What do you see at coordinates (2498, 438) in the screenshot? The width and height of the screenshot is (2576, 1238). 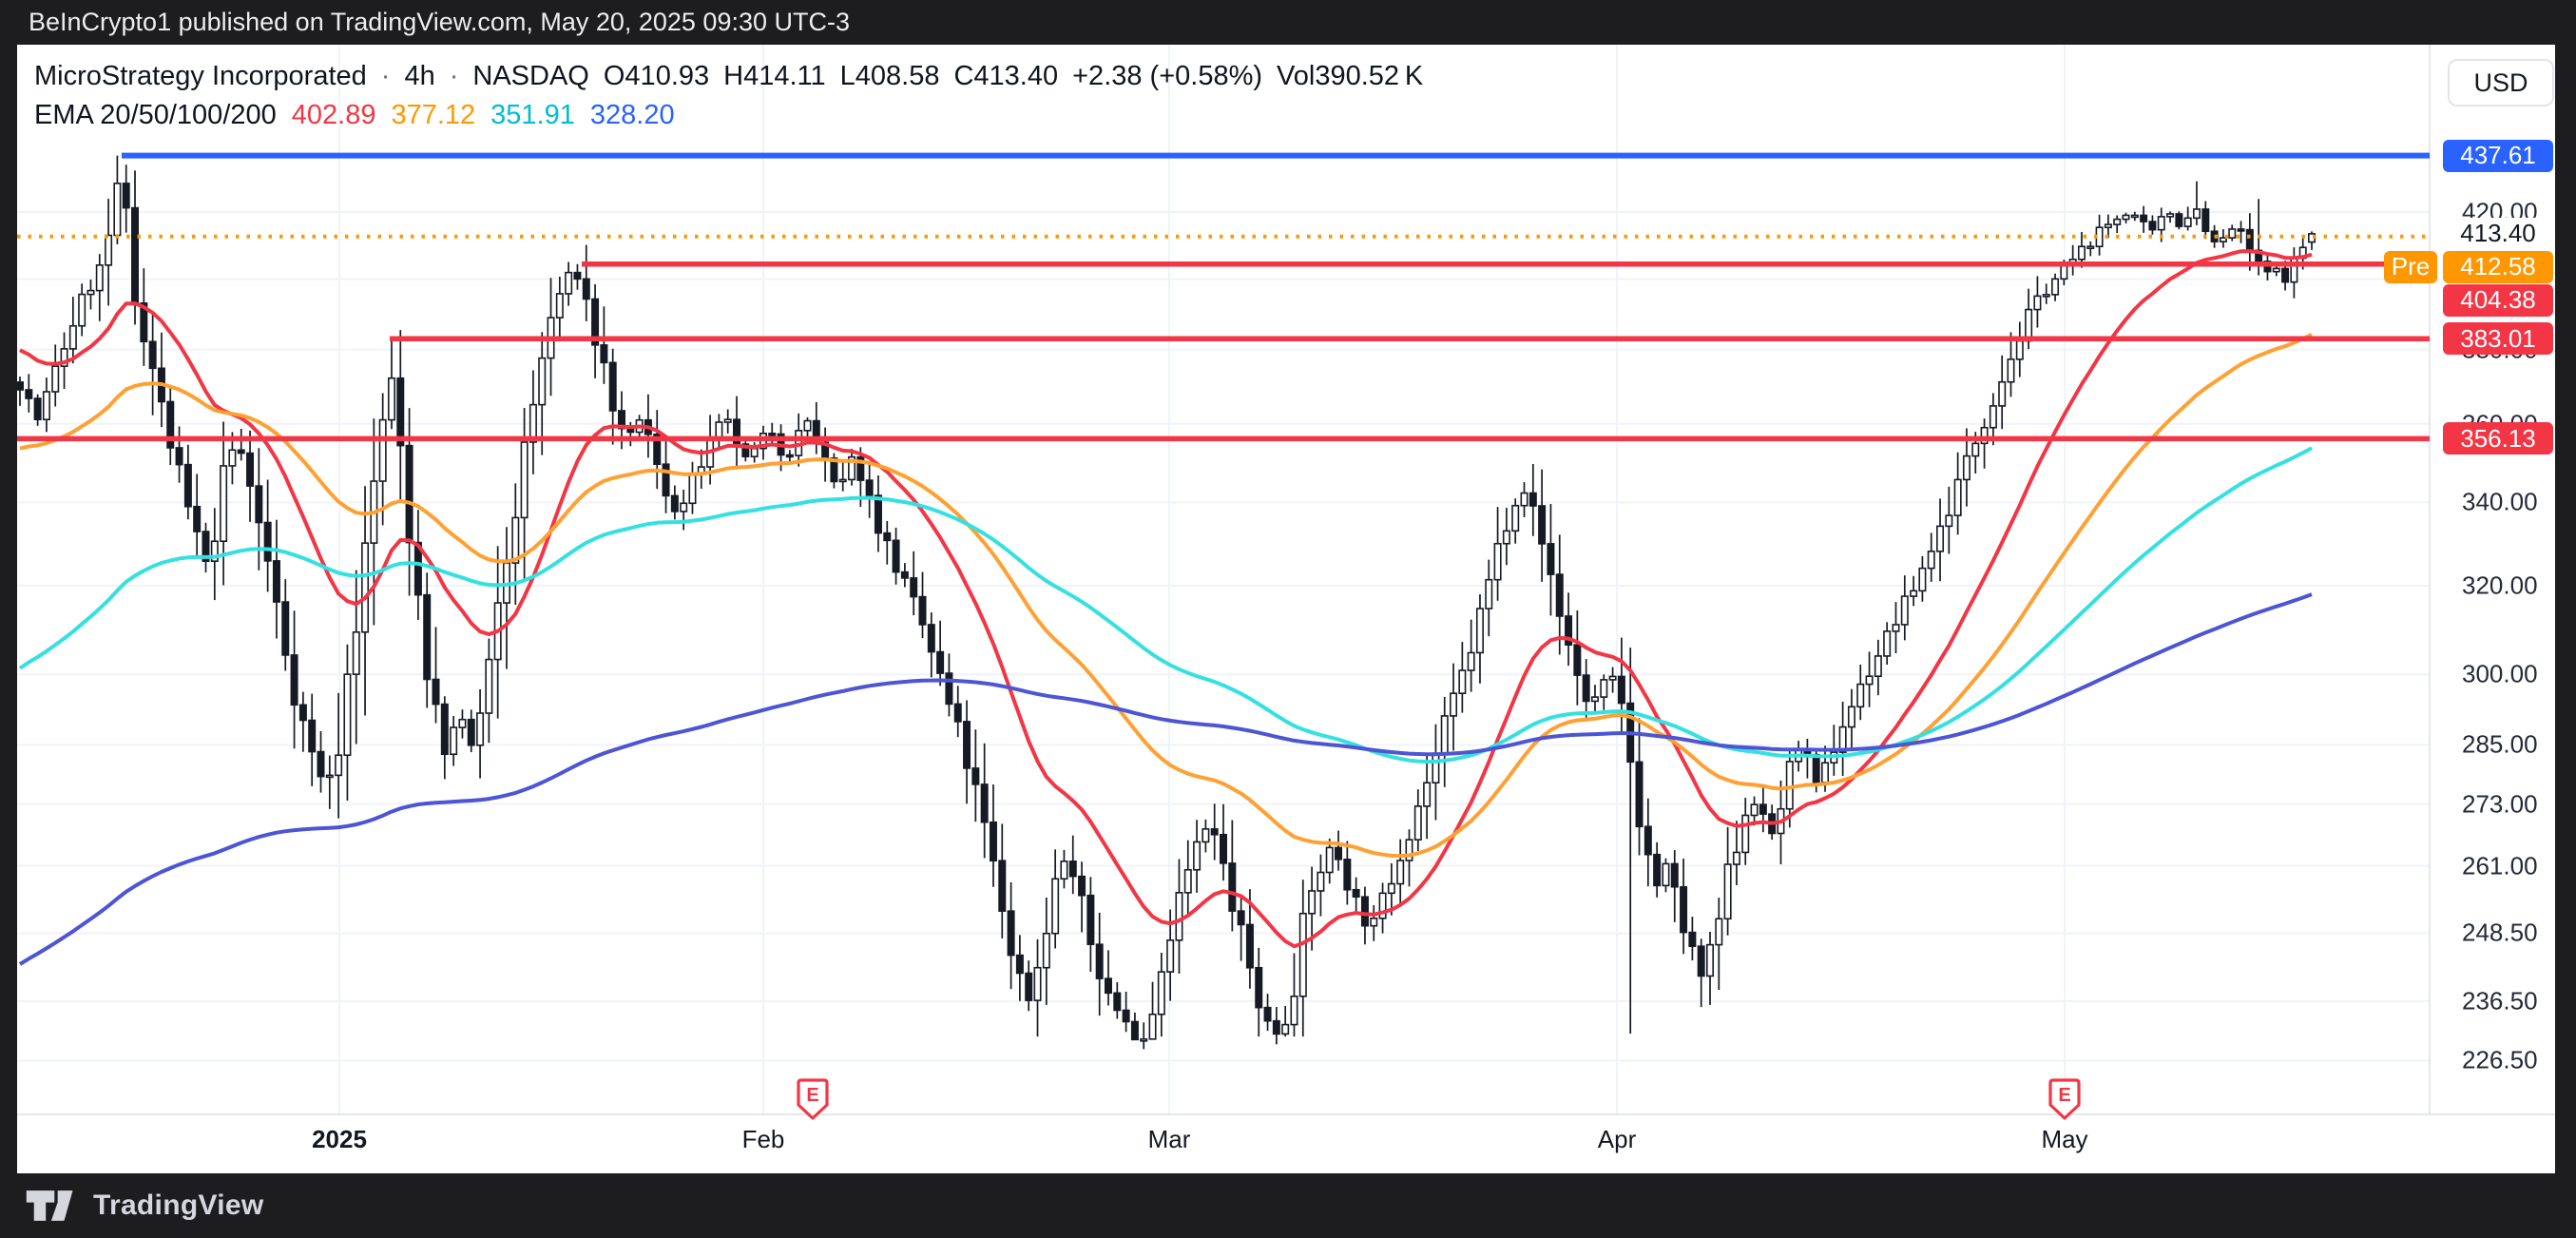 I see `price-alert-label: 356.13` at bounding box center [2498, 438].